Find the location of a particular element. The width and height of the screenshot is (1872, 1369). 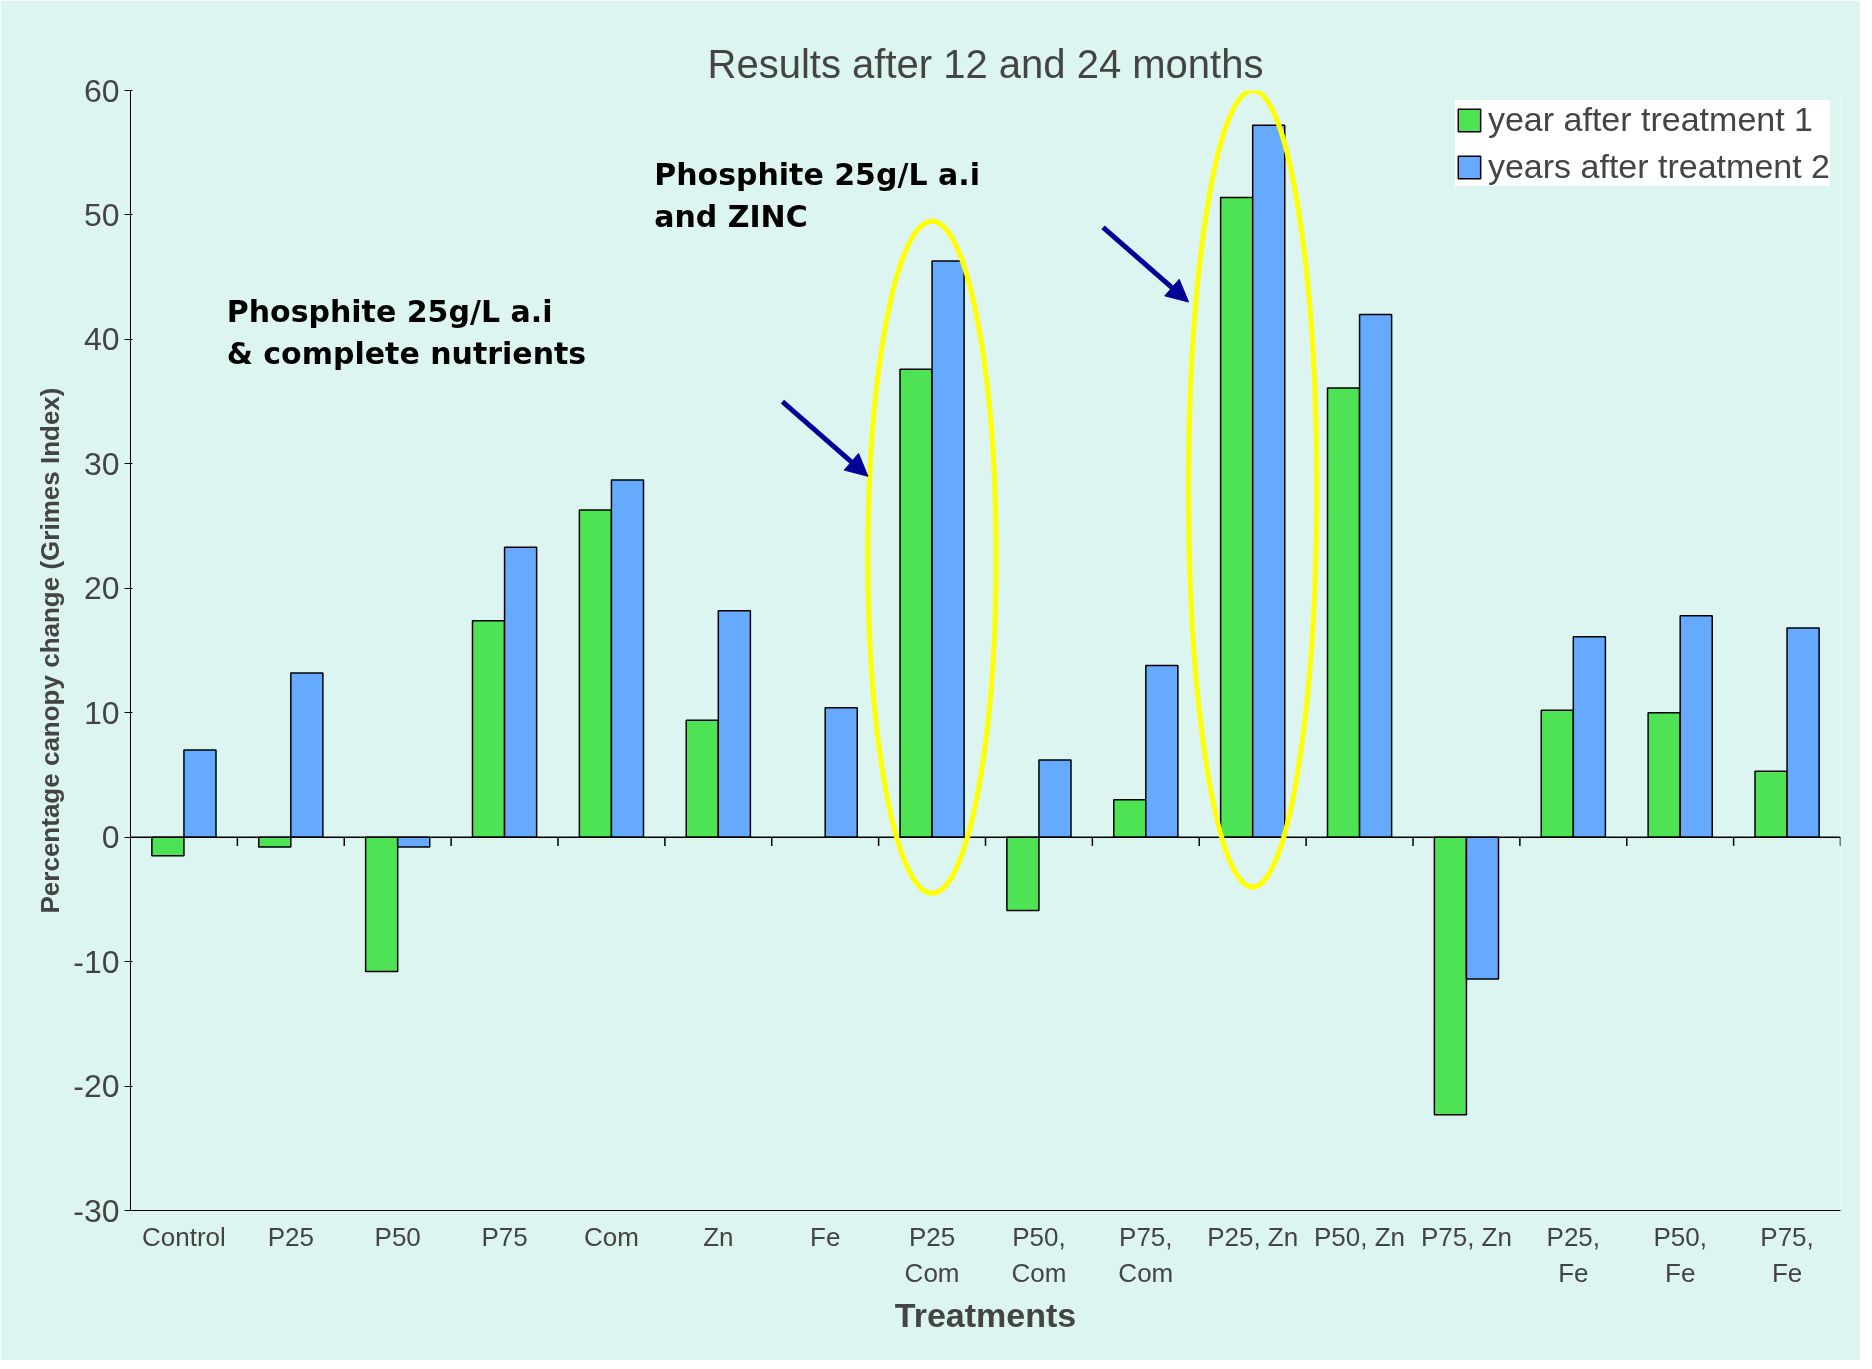

y-tick-label: 30 is located at coordinates (101, 463).